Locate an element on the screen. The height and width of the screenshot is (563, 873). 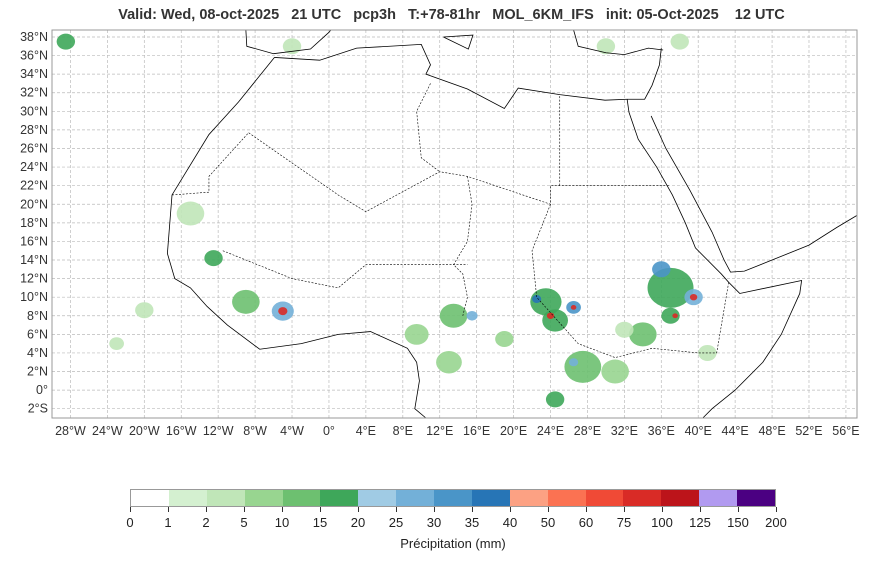
colorbar-tick-label: 125 is located at coordinates (700, 522).